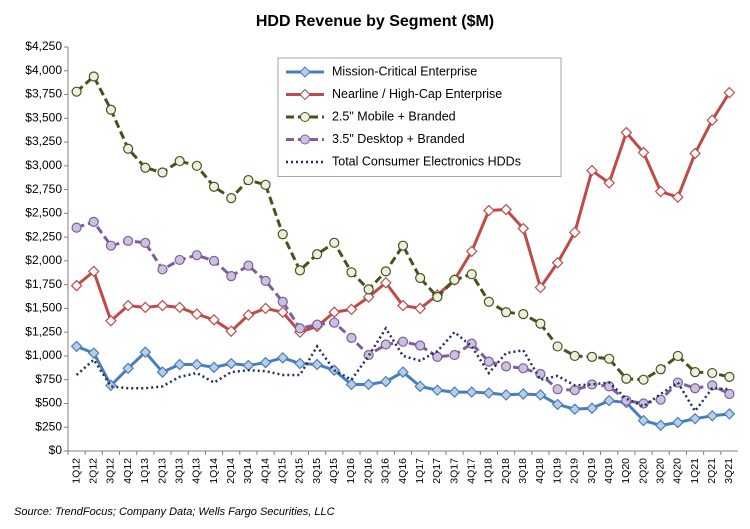 The height and width of the screenshot is (529, 750). Describe the element at coordinates (94, 471) in the screenshot. I see `x-tick-label: 2Q12` at that location.